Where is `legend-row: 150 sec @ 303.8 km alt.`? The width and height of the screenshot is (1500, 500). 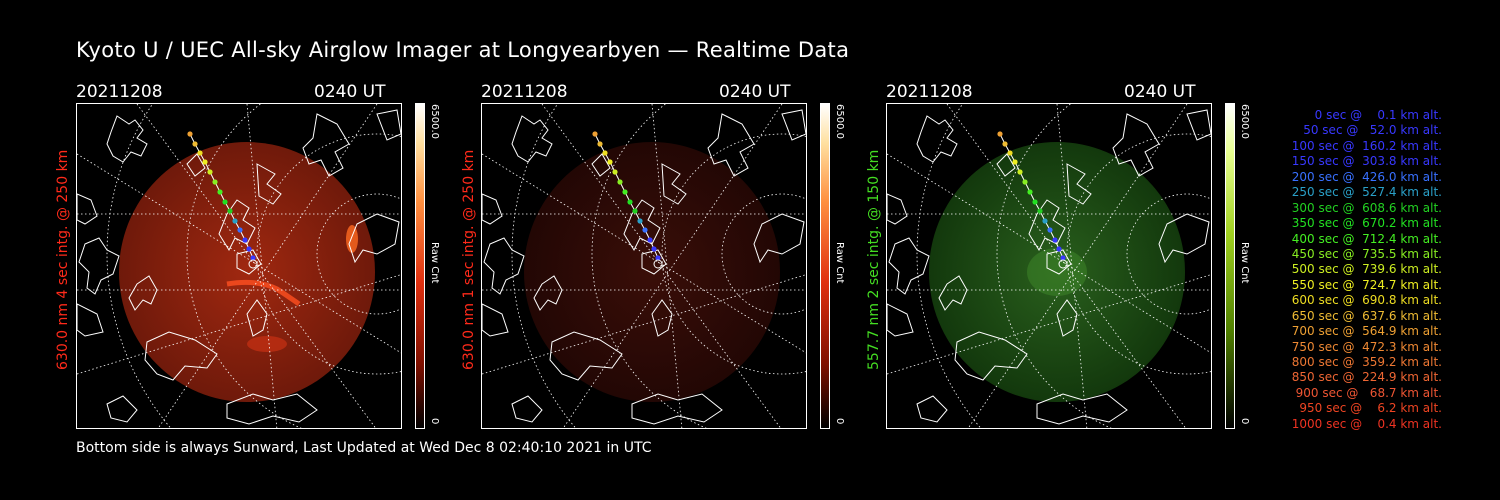 legend-row: 150 sec @ 303.8 km alt. is located at coordinates (1364, 161).